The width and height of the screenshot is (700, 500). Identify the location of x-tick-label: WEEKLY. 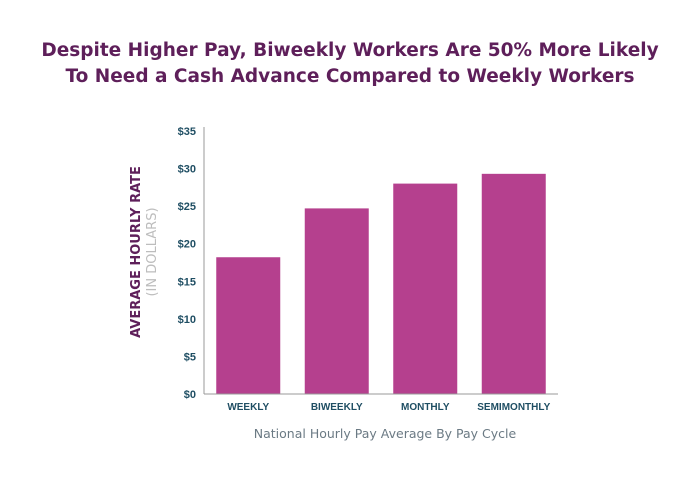
(248, 407).